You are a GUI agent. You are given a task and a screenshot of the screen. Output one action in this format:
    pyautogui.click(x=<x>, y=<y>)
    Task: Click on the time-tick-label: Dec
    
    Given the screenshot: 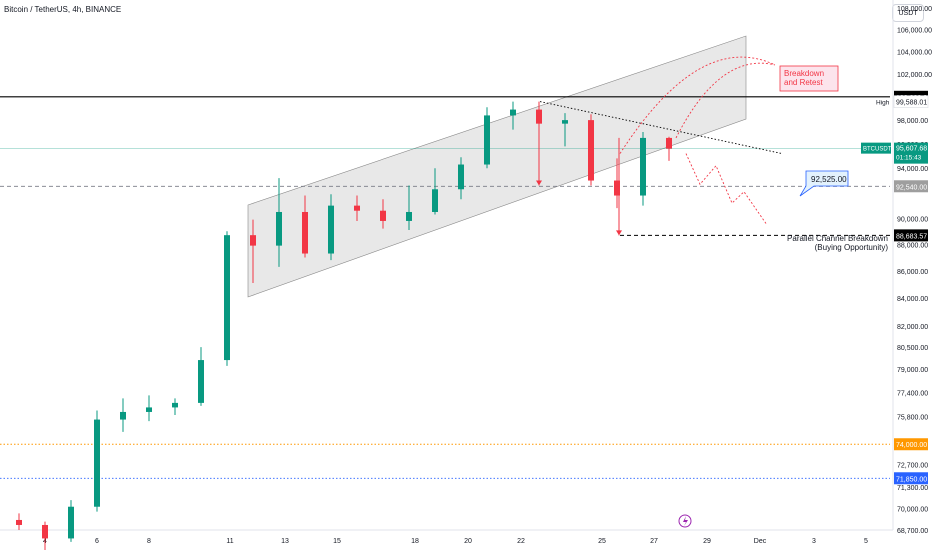 What is the action you would take?
    pyautogui.click(x=760, y=541)
    